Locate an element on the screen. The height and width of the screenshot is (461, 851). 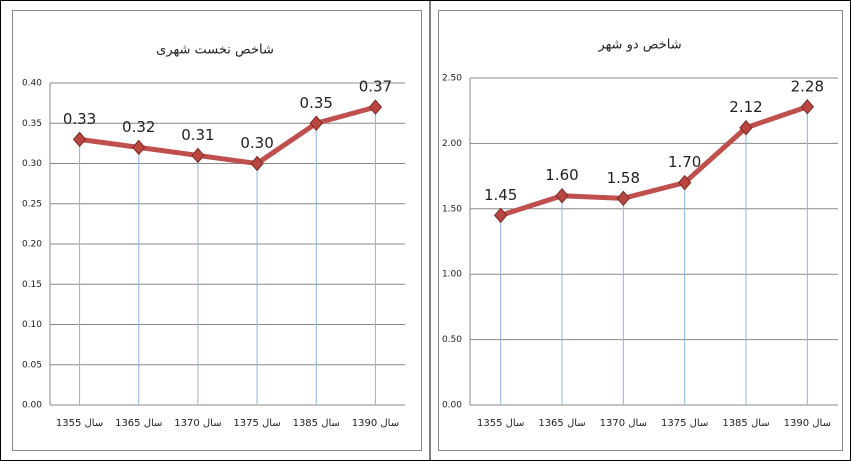
y-tick-label: 0.50 is located at coordinates (452, 340).